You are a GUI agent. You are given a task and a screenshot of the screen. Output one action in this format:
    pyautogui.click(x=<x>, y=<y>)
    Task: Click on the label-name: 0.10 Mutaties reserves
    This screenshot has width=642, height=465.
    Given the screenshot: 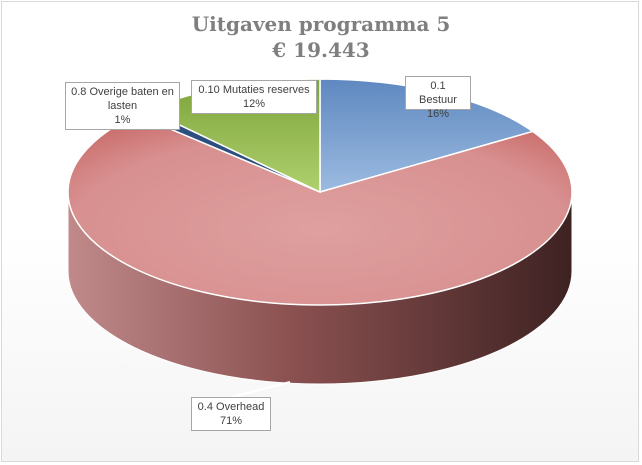 What is the action you would take?
    pyautogui.click(x=254, y=90)
    